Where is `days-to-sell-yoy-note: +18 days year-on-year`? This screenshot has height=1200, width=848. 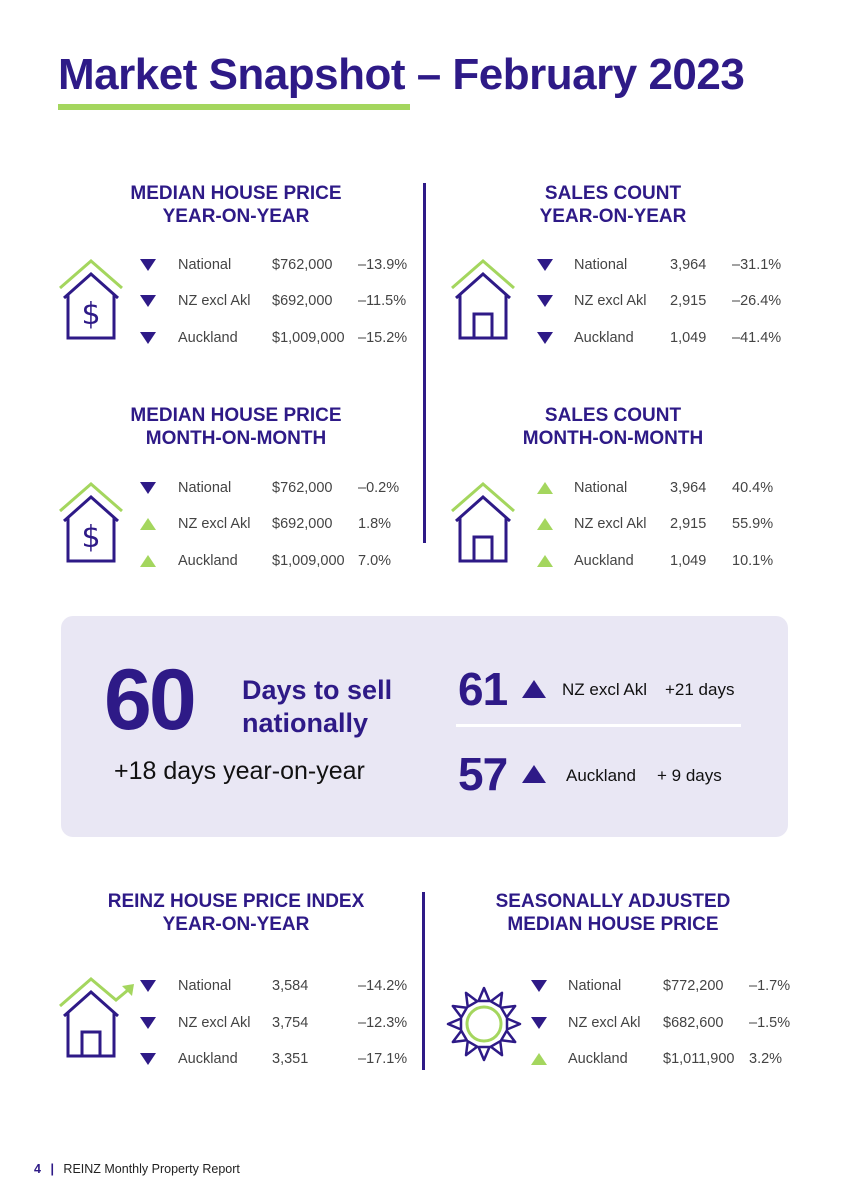
days-to-sell-yoy-note: +18 days year-on-year is located at coordinates (239, 771).